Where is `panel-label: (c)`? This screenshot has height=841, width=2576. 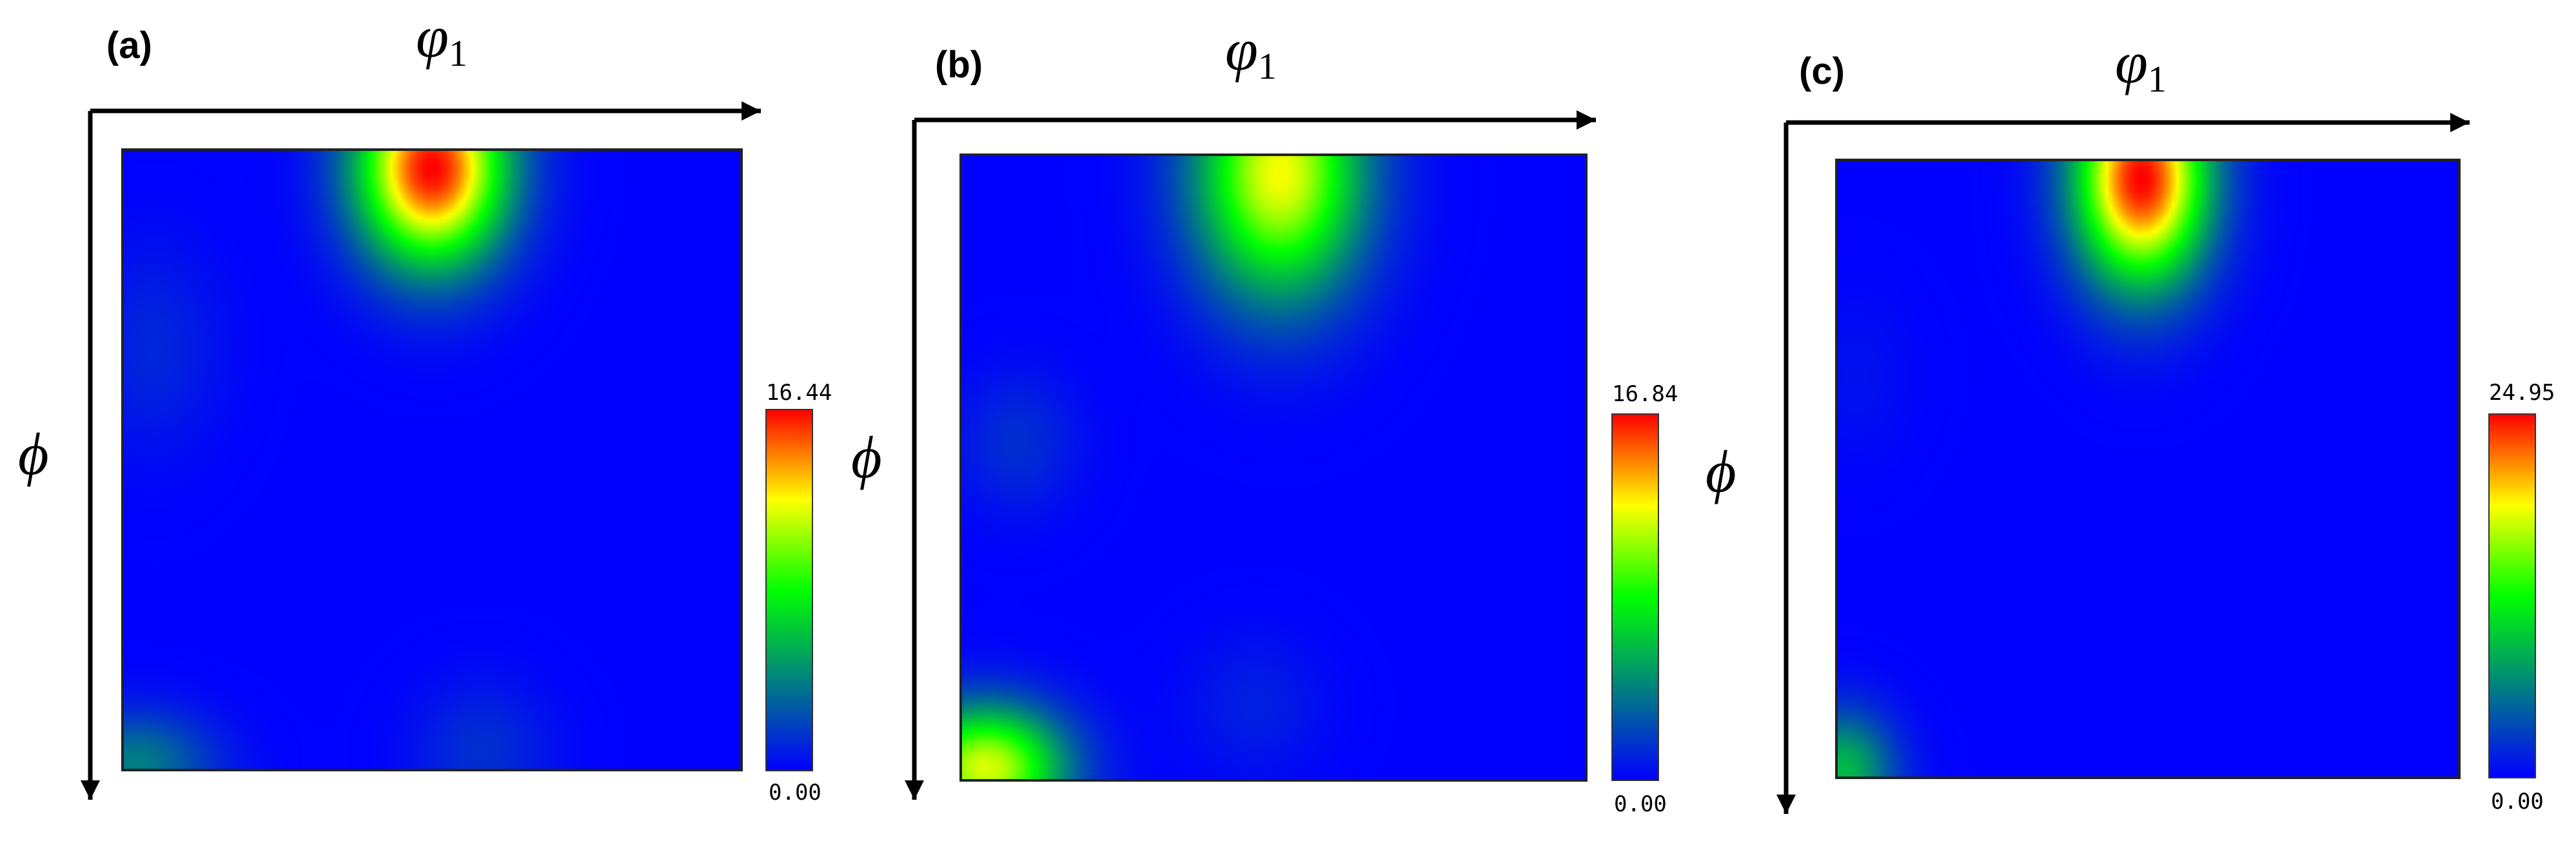
panel-label: (c) is located at coordinates (1822, 71).